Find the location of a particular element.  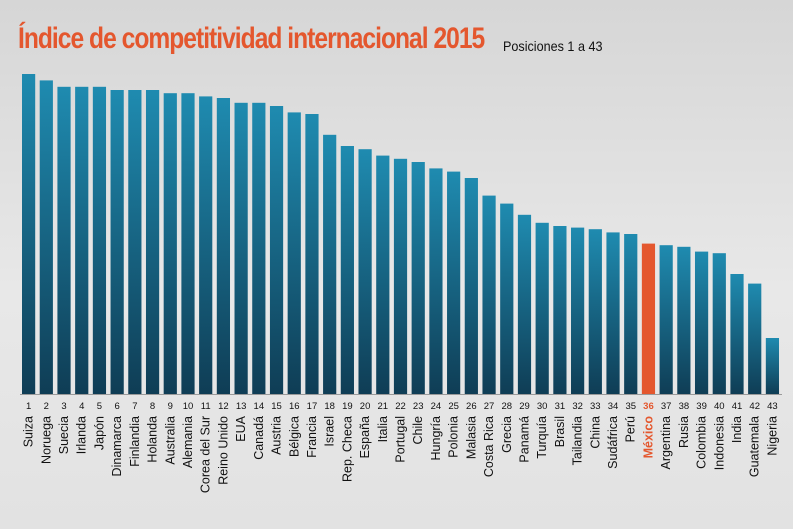

position-label: 13 is located at coordinates (241, 406).